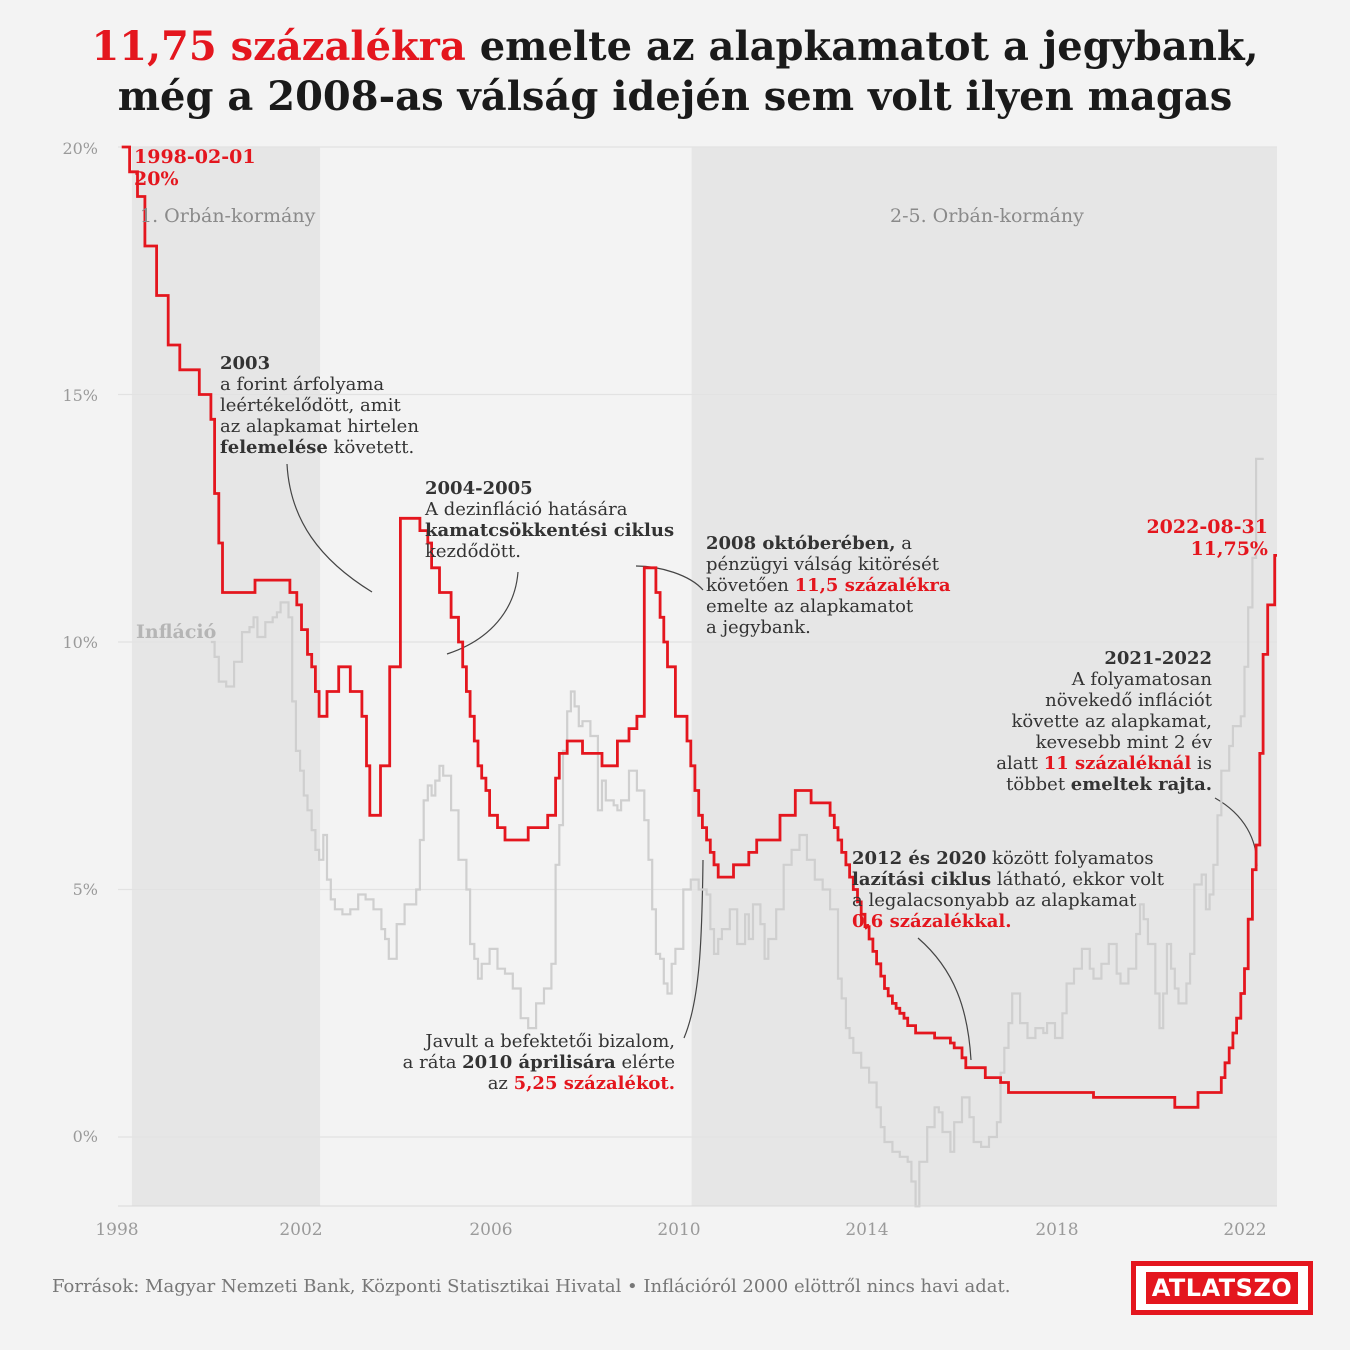 Image resolution: width=1350 pixels, height=1350 pixels. I want to click on end-label: 2022-08-31 11,75%, so click(1184, 538).